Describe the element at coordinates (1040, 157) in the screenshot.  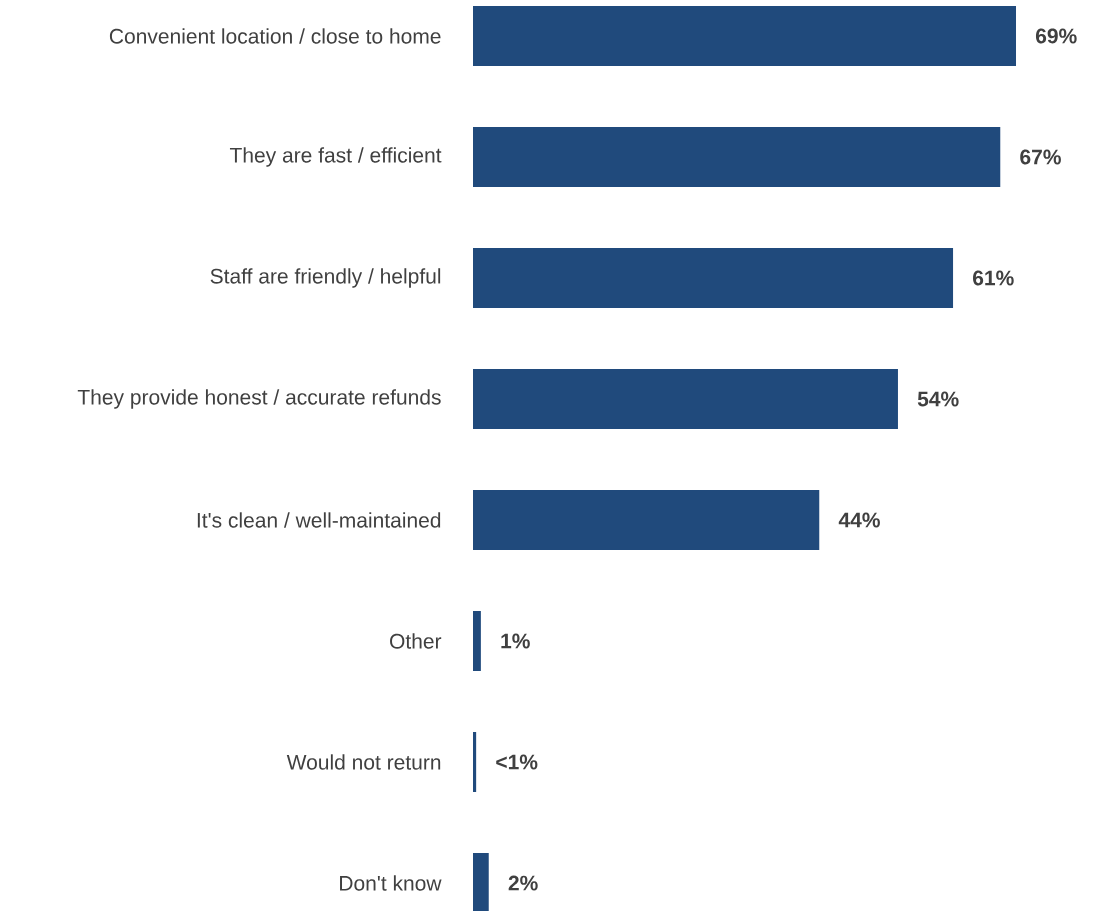
I see `data-label: 67%` at that location.